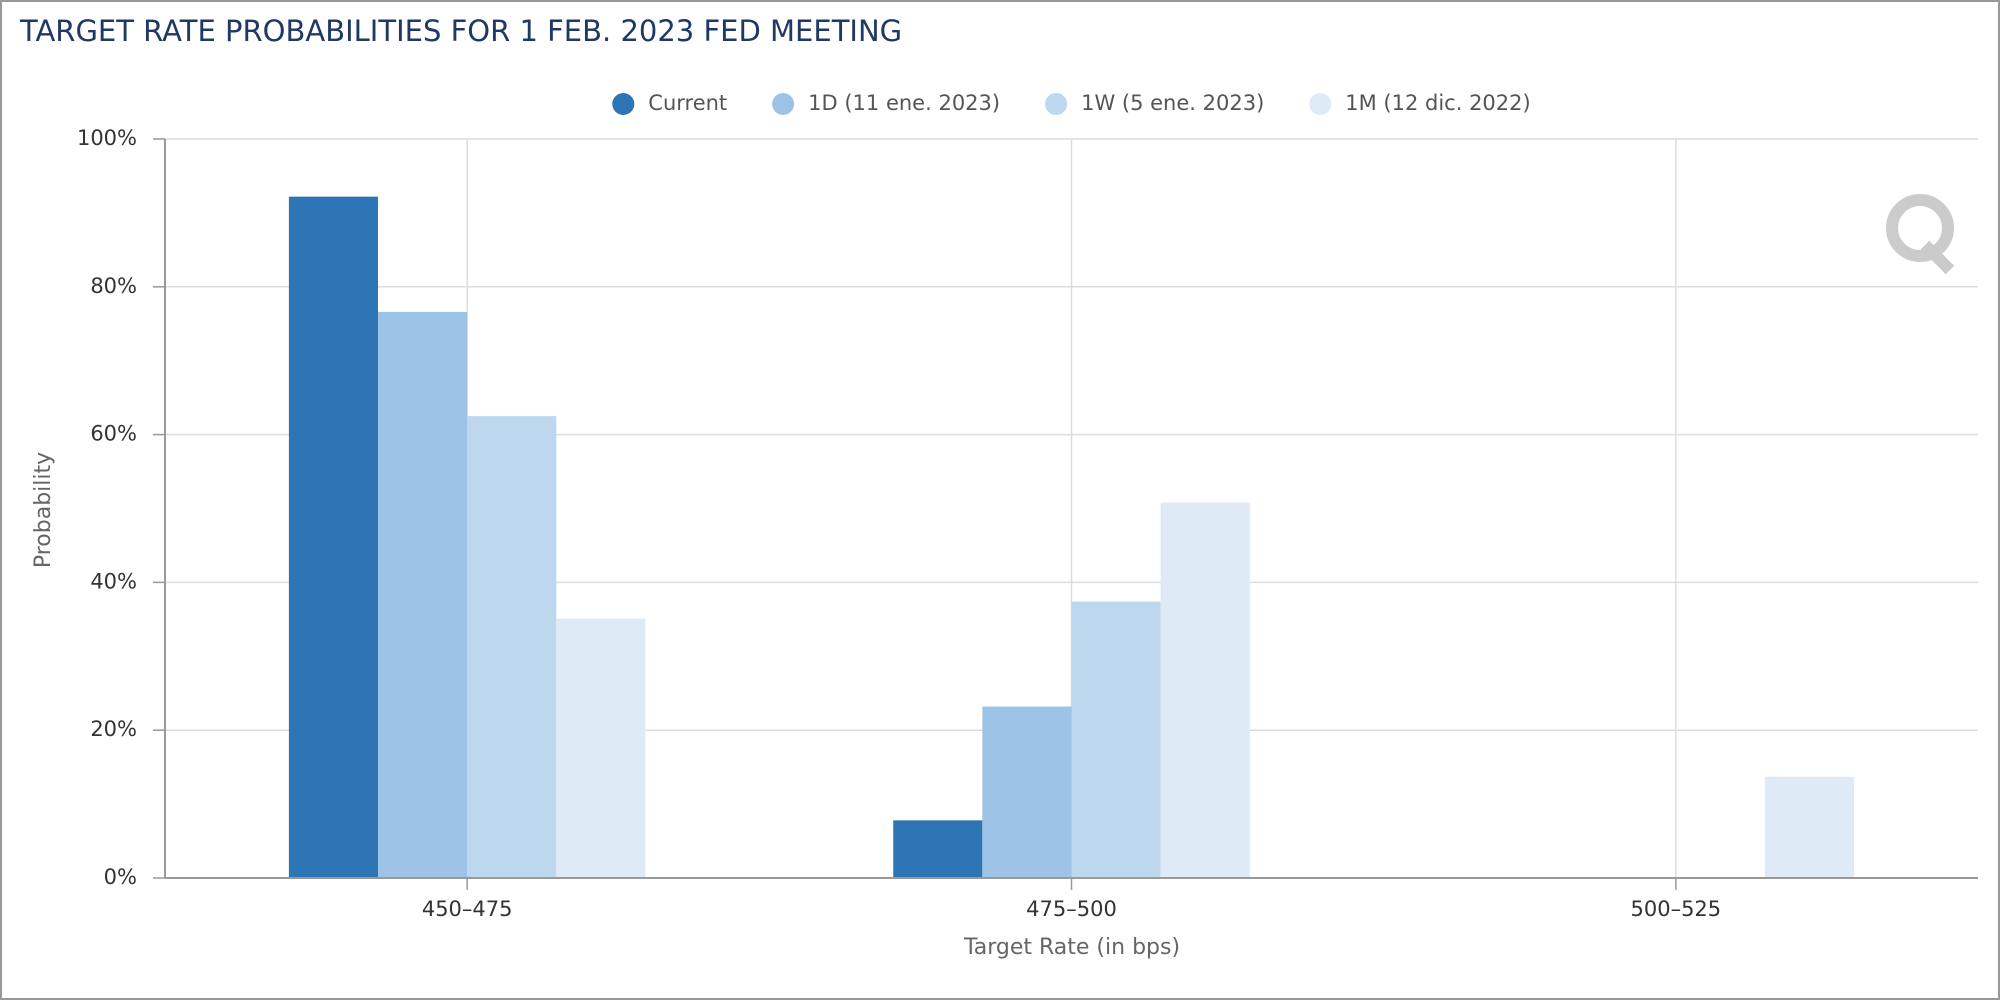  What do you see at coordinates (113, 286) in the screenshot?
I see `y-tick-label: 80%` at bounding box center [113, 286].